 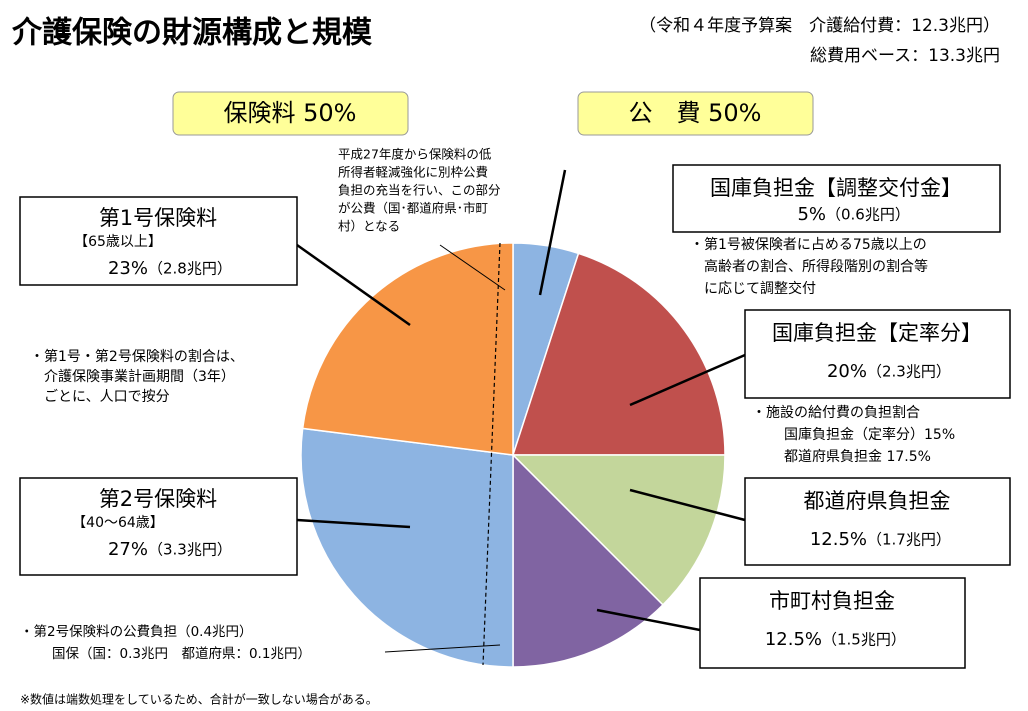 I want to click on group-label: 保険料 50%, so click(x=290, y=113).